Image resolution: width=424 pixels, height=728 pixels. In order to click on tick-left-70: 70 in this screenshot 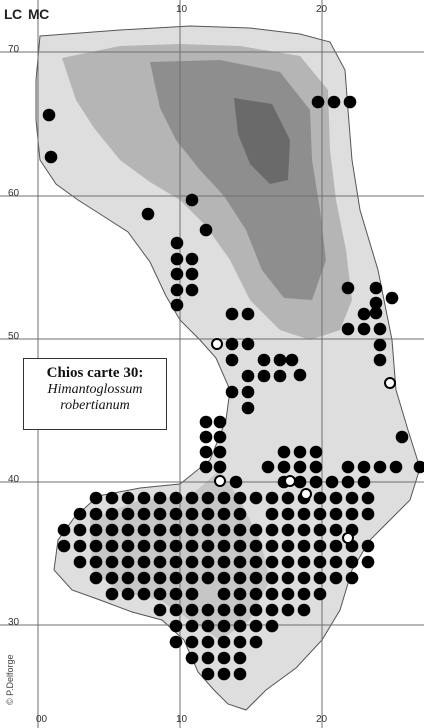, I will do `click(13, 49)`.